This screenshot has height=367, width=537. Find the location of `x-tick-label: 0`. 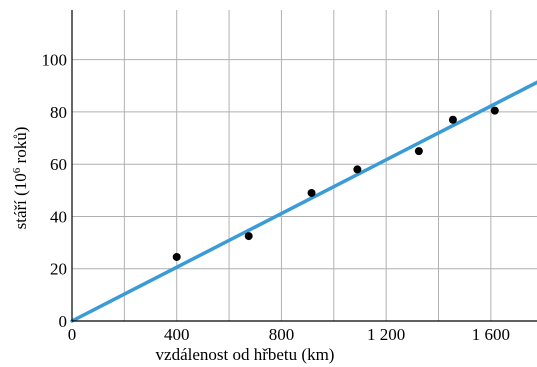

x-tick-label: 0 is located at coordinates (72, 334).